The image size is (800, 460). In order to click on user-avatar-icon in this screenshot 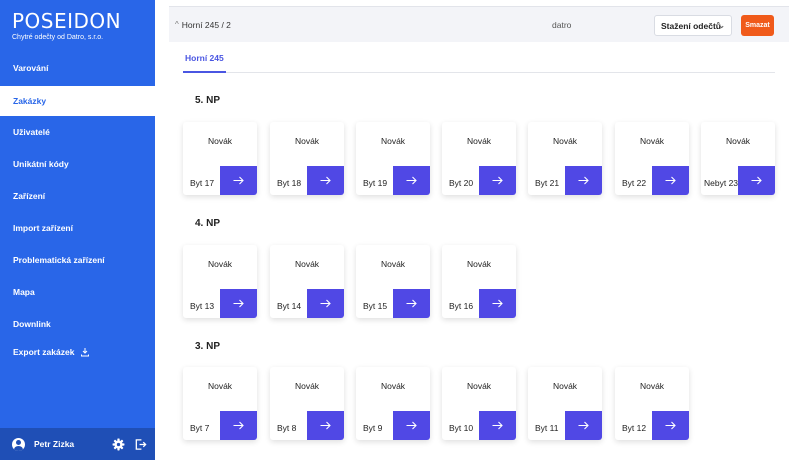, I will do `click(18, 444)`.